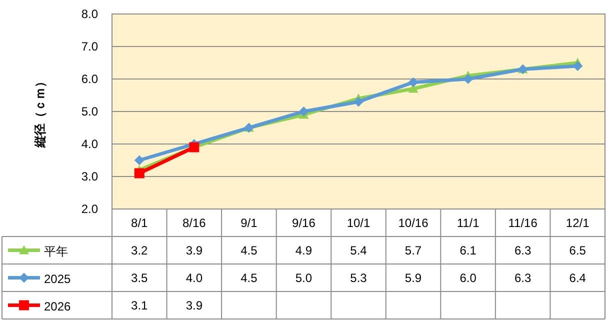 The width and height of the screenshot is (616, 326). Describe the element at coordinates (194, 223) in the screenshot. I see `x-tick-label: 8/16` at that location.